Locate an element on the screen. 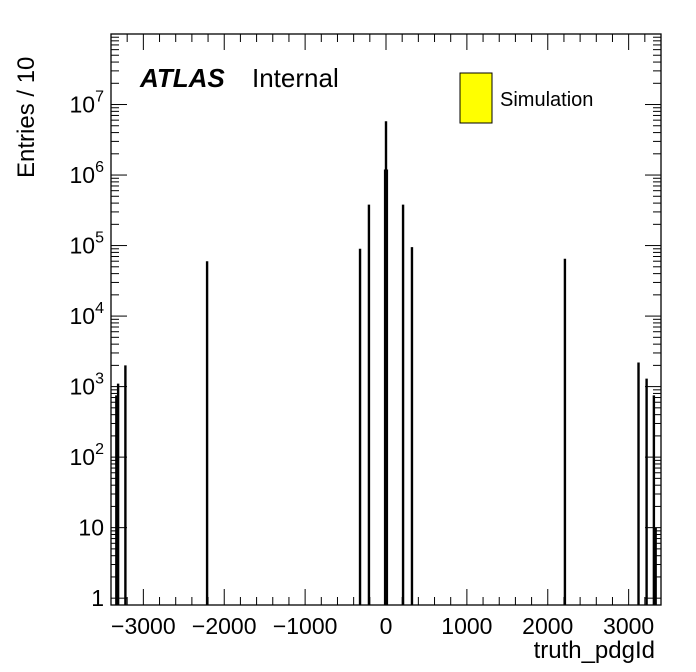  x-tick-label: 3000 is located at coordinates (628, 626).